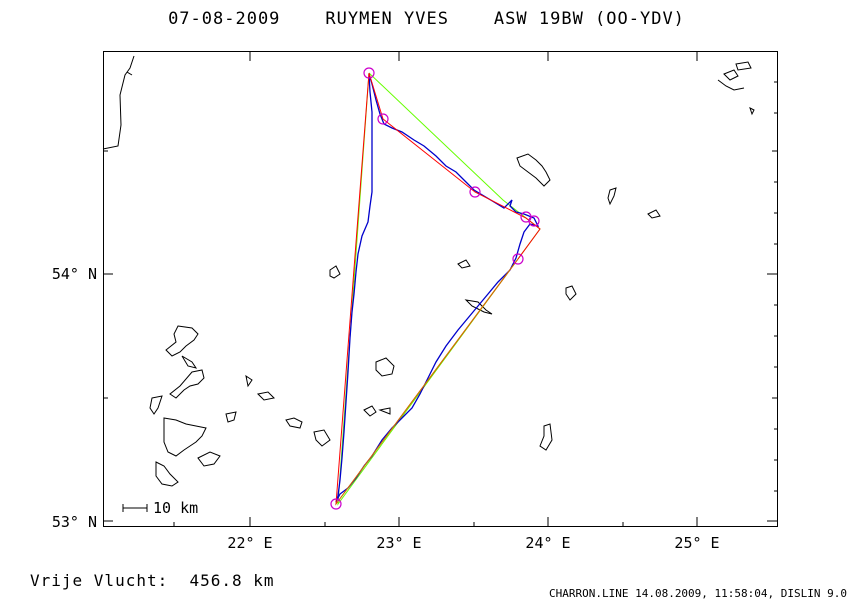 The image size is (853, 603). Describe the element at coordinates (427, 381) in the screenshot. I see `task-leg-orange` at that location.